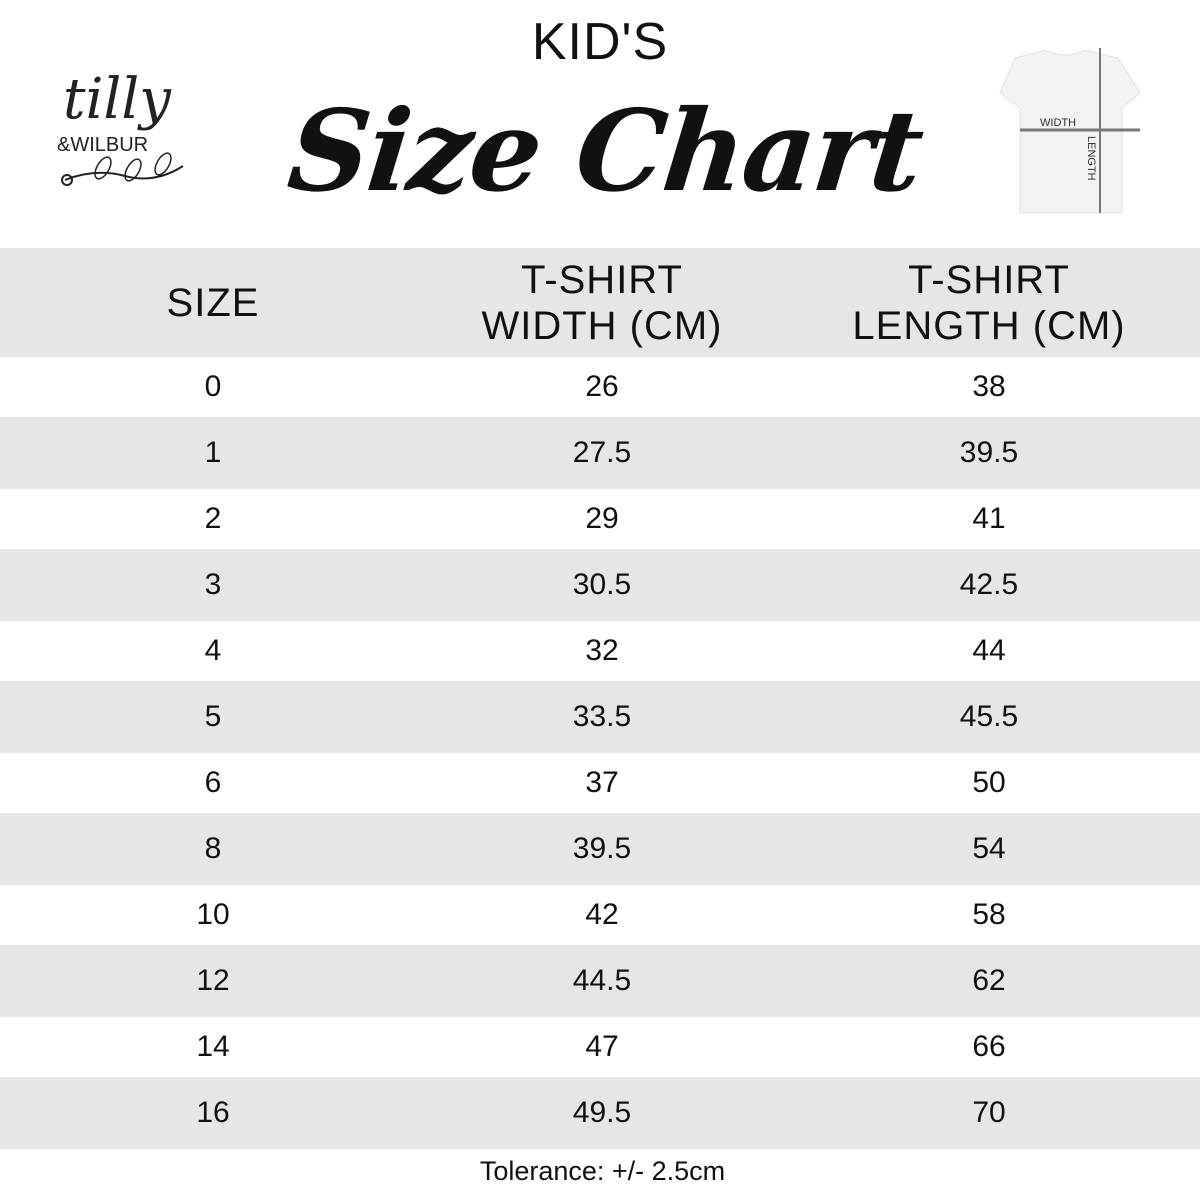 The width and height of the screenshot is (1200, 1200). Describe the element at coordinates (989, 915) in the screenshot. I see `length-cell: 58` at that location.